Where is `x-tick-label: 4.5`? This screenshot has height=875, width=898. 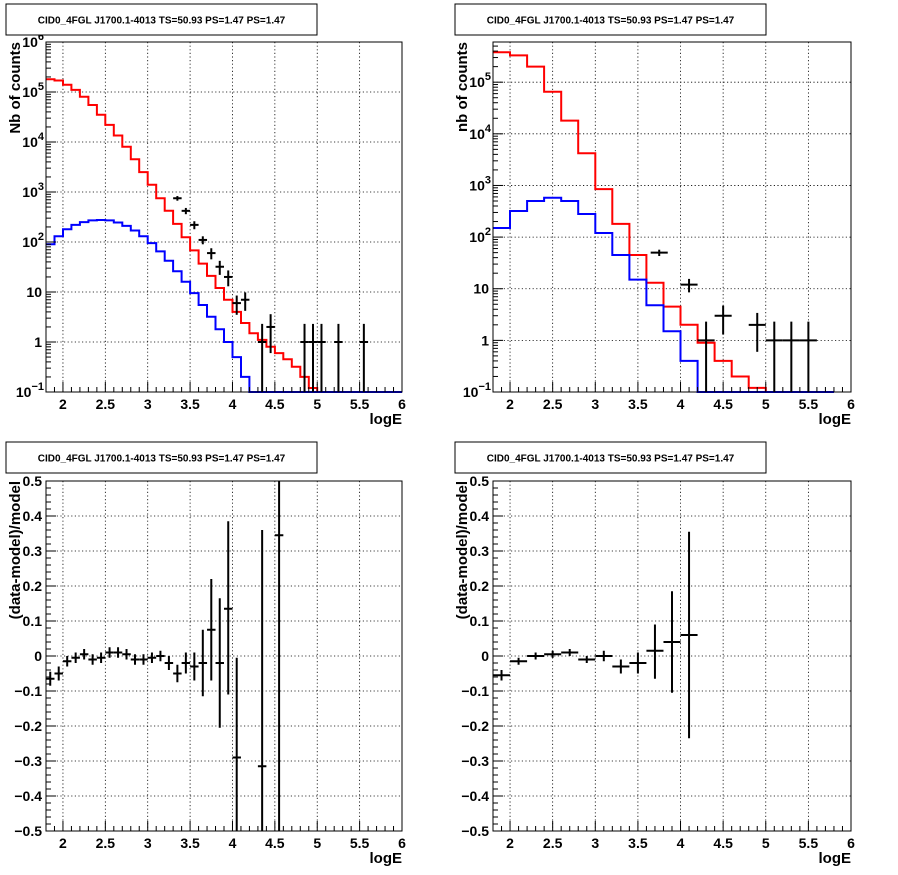 x-tick-label: 4.5 is located at coordinates (275, 843).